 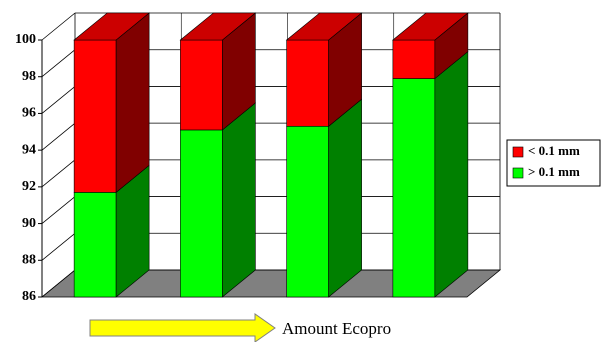 What do you see at coordinates (29, 296) in the screenshot?
I see `y-tick-label: 86` at bounding box center [29, 296].